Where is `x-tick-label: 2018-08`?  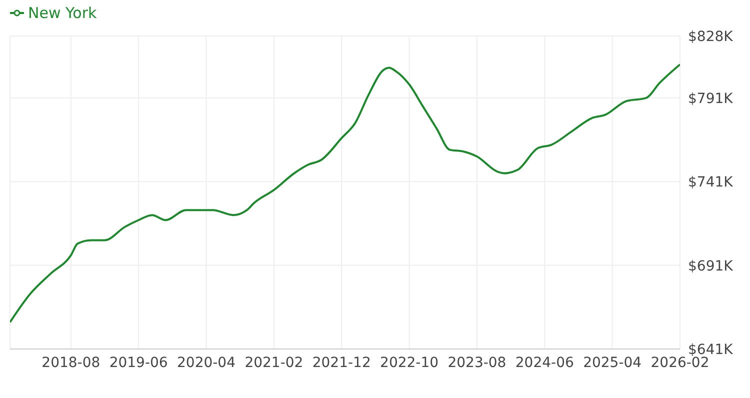 x-tick-label: 2018-08 is located at coordinates (71, 362).